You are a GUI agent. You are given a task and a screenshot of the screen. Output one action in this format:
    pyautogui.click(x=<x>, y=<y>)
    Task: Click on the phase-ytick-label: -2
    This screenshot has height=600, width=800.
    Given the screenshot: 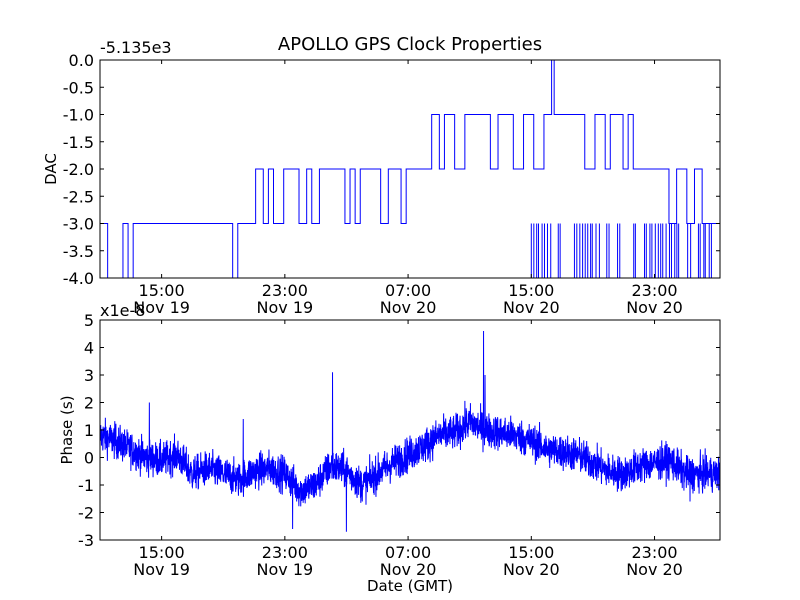 What is the action you would take?
    pyautogui.click(x=86, y=513)
    